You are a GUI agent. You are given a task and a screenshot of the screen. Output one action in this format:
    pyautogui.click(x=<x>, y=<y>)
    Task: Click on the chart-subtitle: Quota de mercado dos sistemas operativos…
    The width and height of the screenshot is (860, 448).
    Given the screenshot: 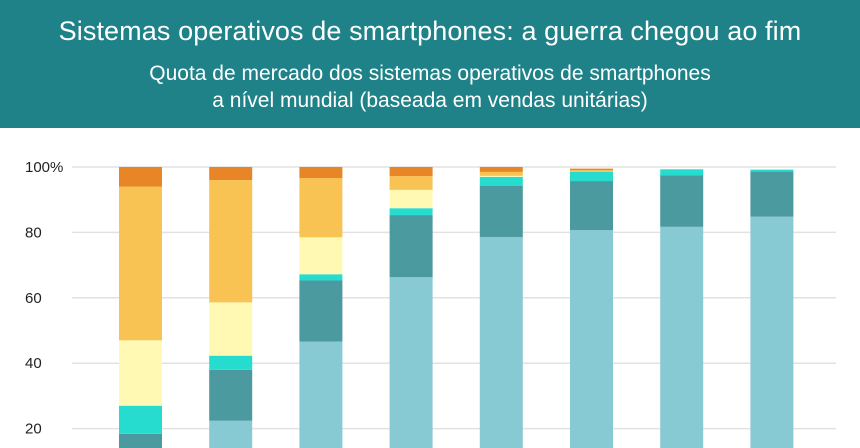 What is the action you would take?
    pyautogui.click(x=430, y=87)
    